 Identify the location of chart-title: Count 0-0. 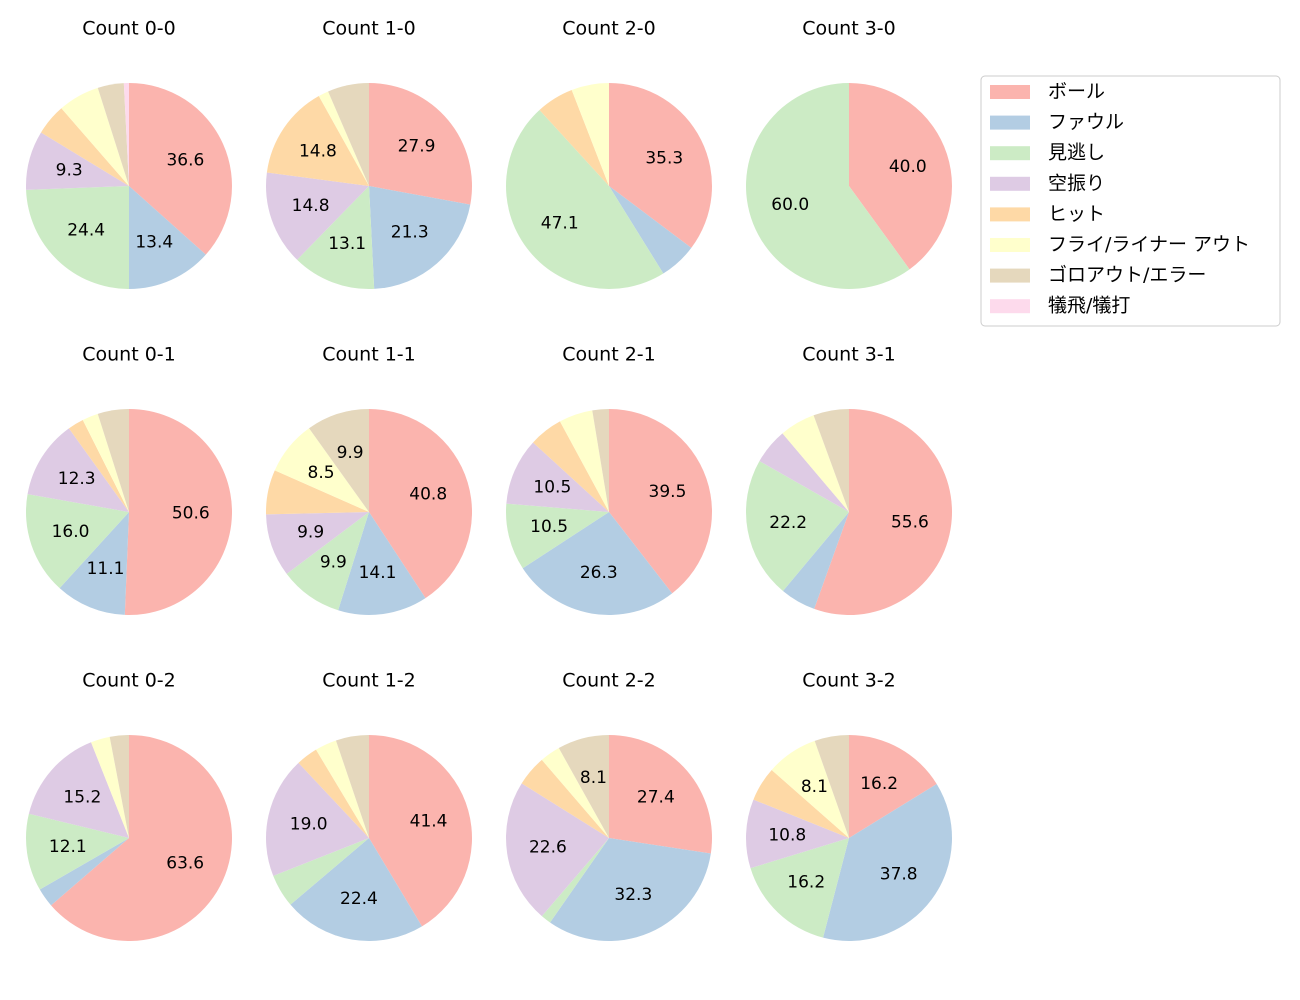
(129, 29).